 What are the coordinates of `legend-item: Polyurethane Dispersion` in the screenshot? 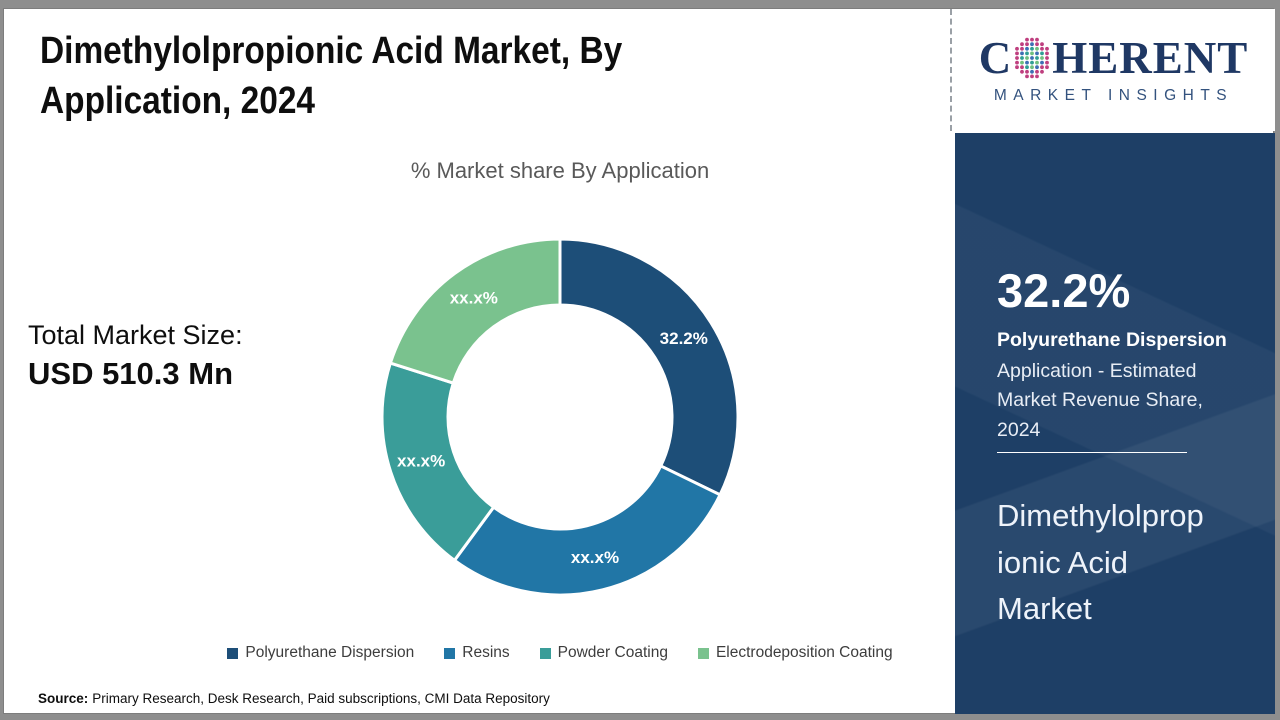 It's located at (320, 653).